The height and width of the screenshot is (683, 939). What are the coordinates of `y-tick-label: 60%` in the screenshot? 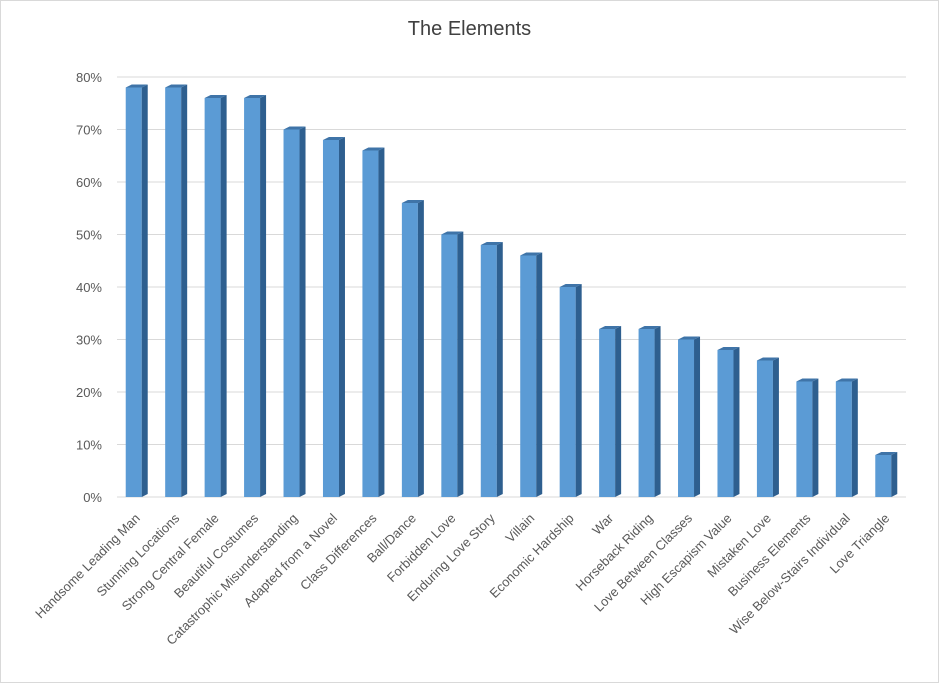 It's located at (89, 182).